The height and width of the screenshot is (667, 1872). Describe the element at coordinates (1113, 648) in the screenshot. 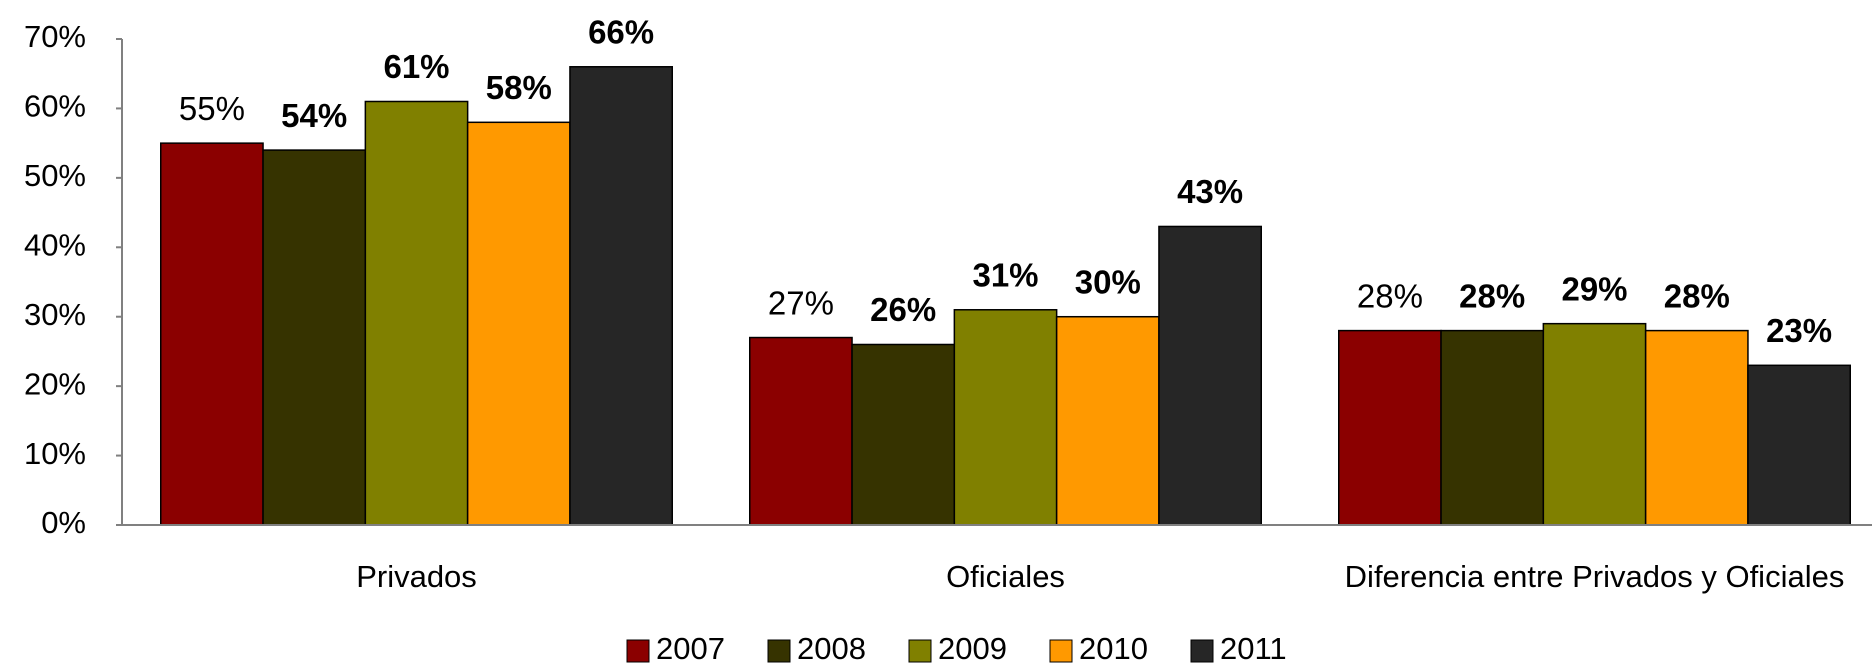

I see `legend-label: 2010` at that location.